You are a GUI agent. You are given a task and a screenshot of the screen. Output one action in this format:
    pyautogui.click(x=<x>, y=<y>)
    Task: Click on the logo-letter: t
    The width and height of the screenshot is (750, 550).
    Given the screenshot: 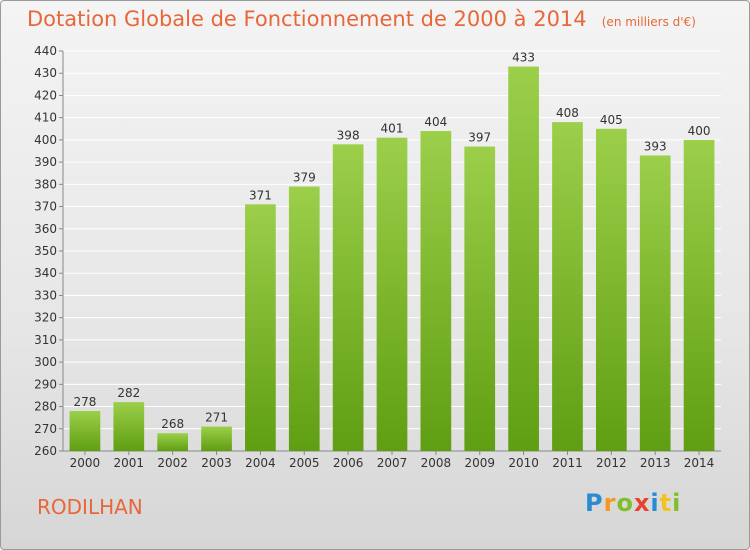 What is the action you would take?
    pyautogui.click(x=666, y=503)
    